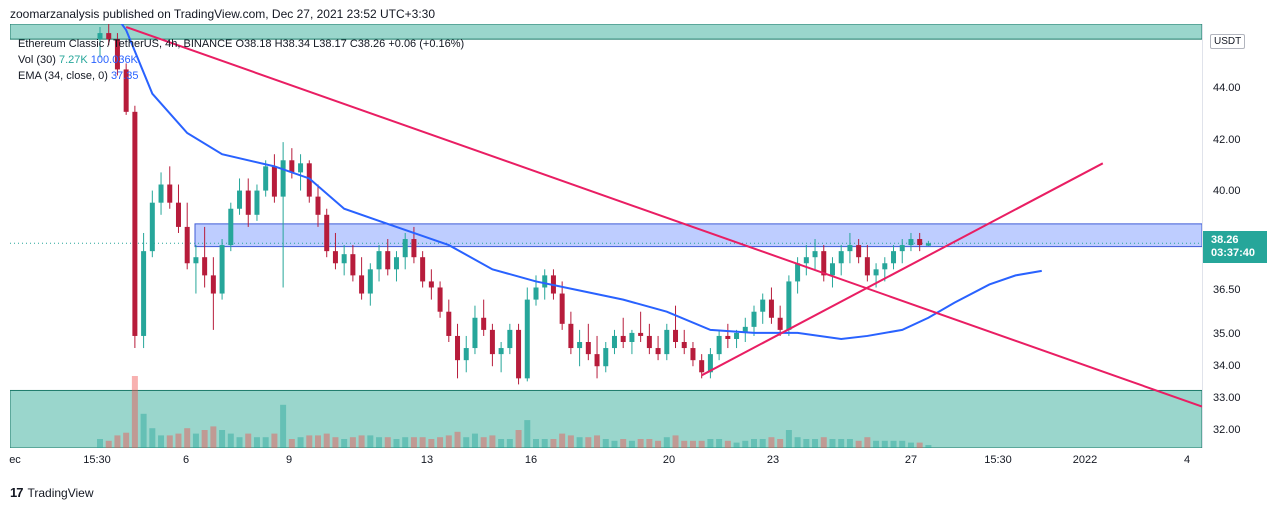 Image resolution: width=1280 pixels, height=509 pixels. I want to click on time-tick: 13, so click(427, 460).